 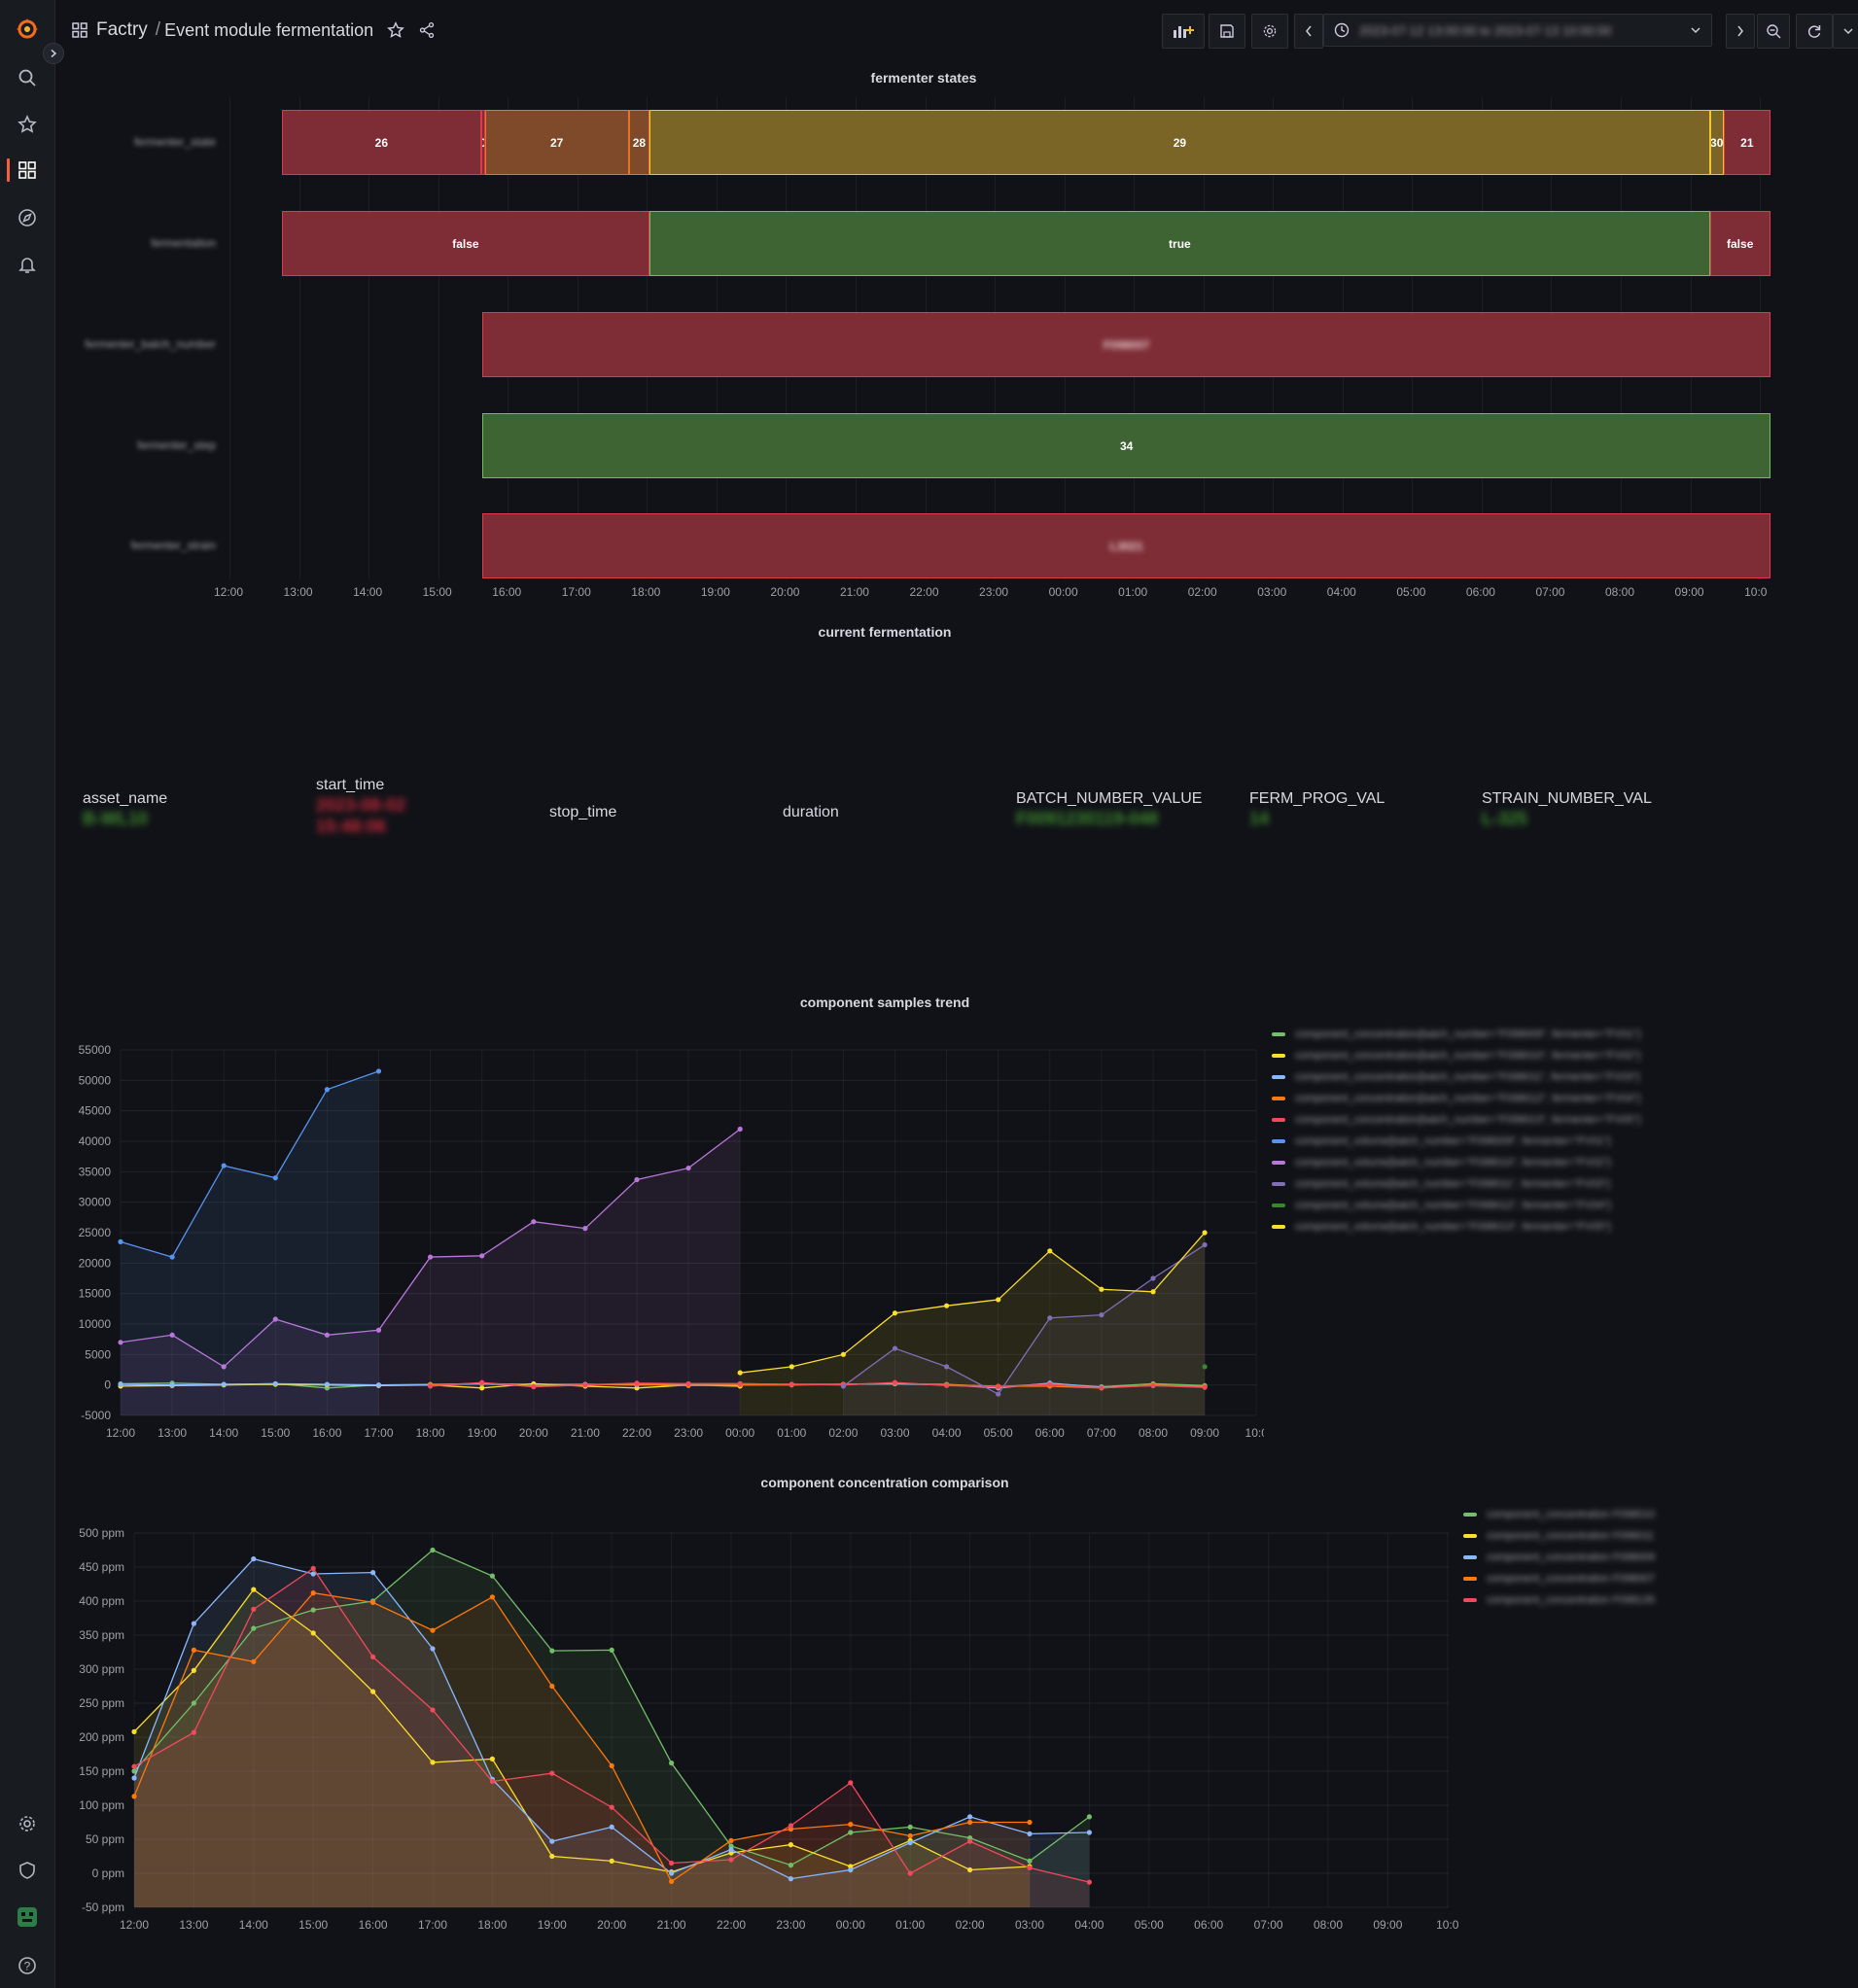 What do you see at coordinates (134, 1925) in the screenshot?
I see `x-tick-label: 12:00` at bounding box center [134, 1925].